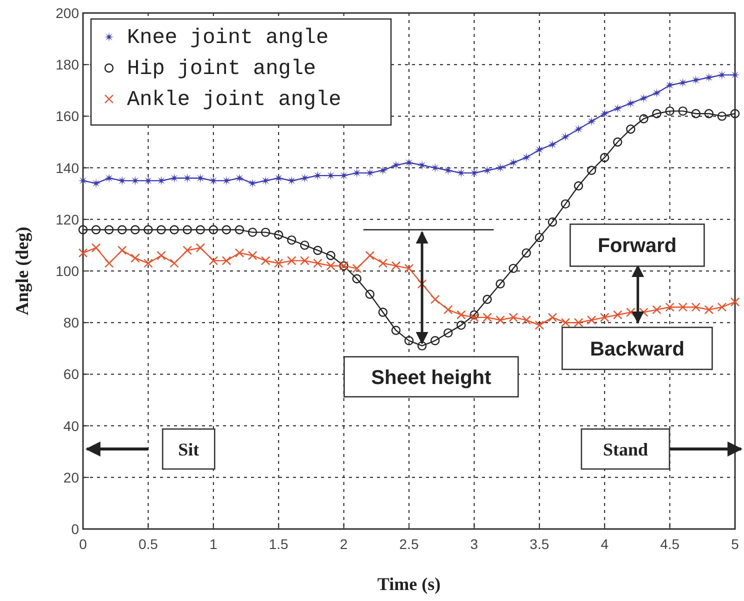 This screenshot has width=744, height=601. I want to click on x-tick-label: 1, so click(214, 544).